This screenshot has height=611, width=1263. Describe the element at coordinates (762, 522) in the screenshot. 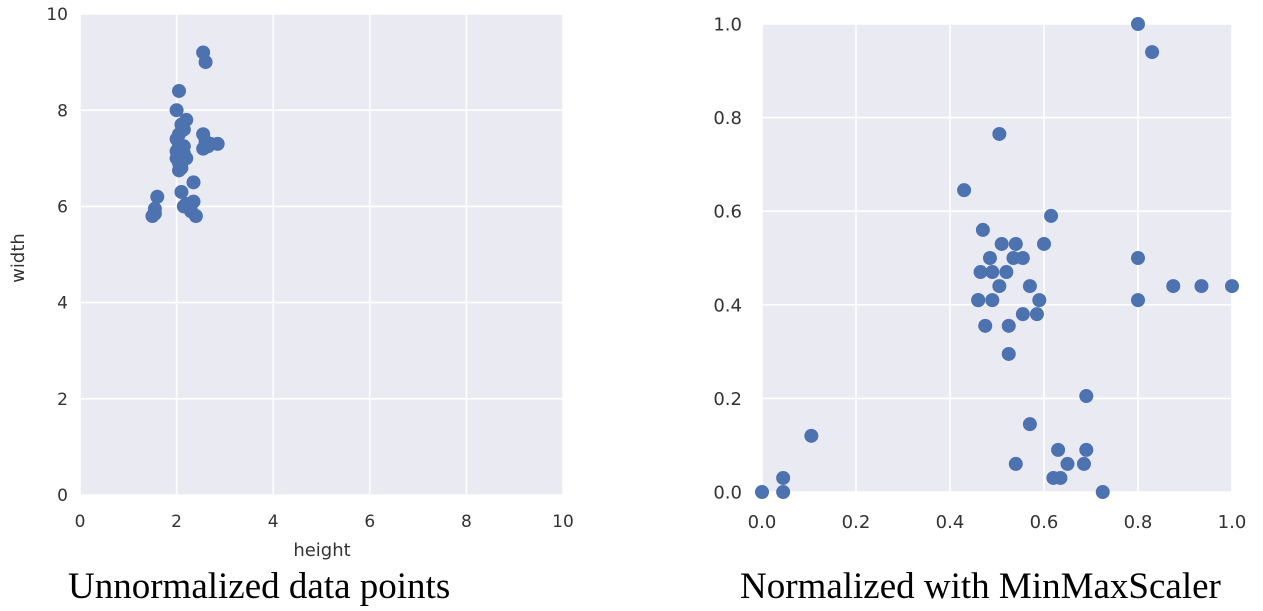

I see `x-tick-label: 0.0` at that location.